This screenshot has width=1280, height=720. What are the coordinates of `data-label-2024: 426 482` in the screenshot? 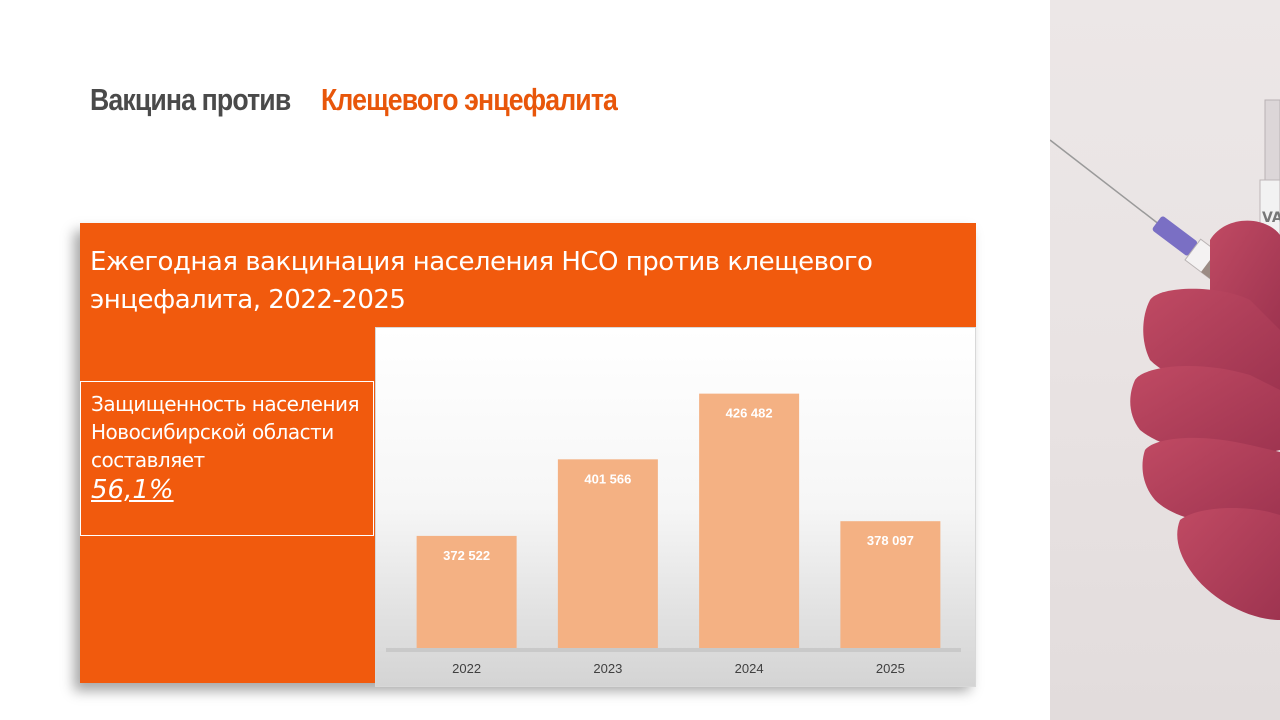 It's located at (749, 413).